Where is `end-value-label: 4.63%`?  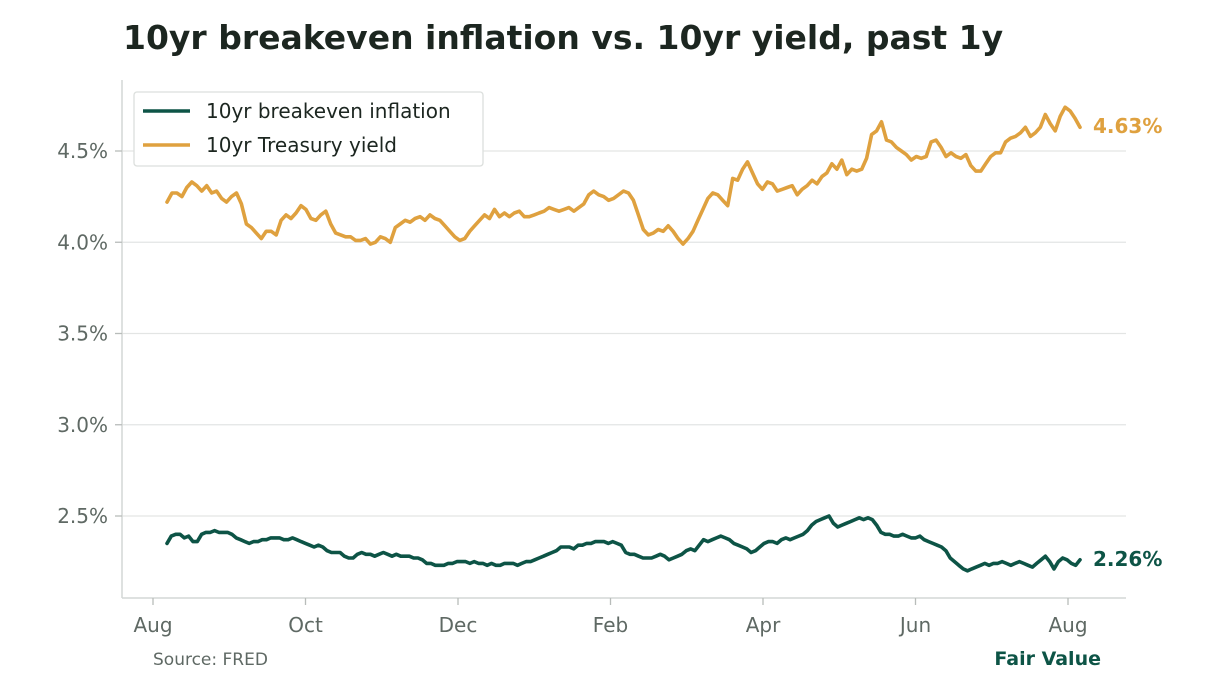
end-value-label: 4.63% is located at coordinates (1127, 126).